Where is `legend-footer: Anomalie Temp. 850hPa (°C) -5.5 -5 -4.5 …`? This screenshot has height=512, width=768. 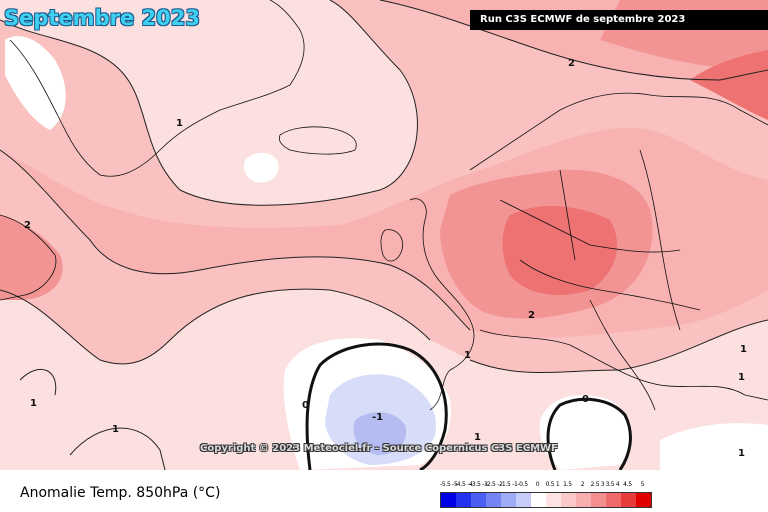 legend-footer: Anomalie Temp. 850hPa (°C) -5.5 -5 -4.5 … is located at coordinates (384, 491).